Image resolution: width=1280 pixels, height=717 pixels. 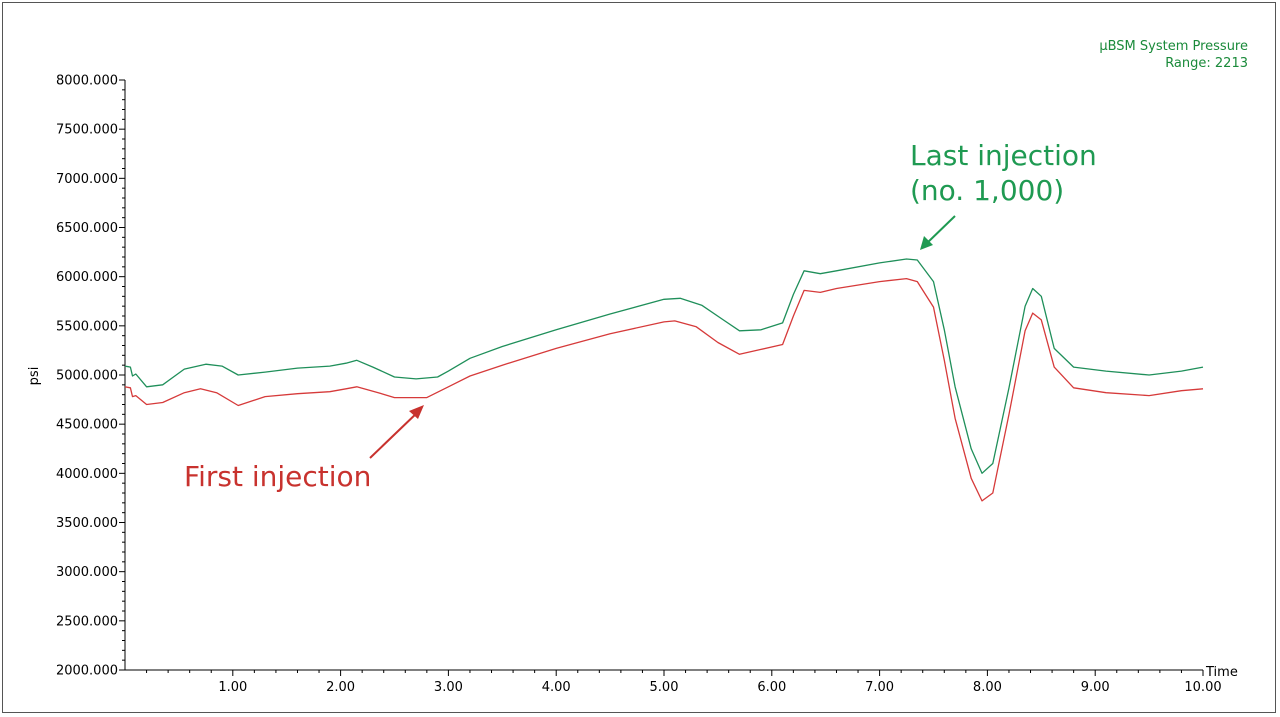 What do you see at coordinates (340, 687) in the screenshot?
I see `x-tick-label: 2.00` at bounding box center [340, 687].